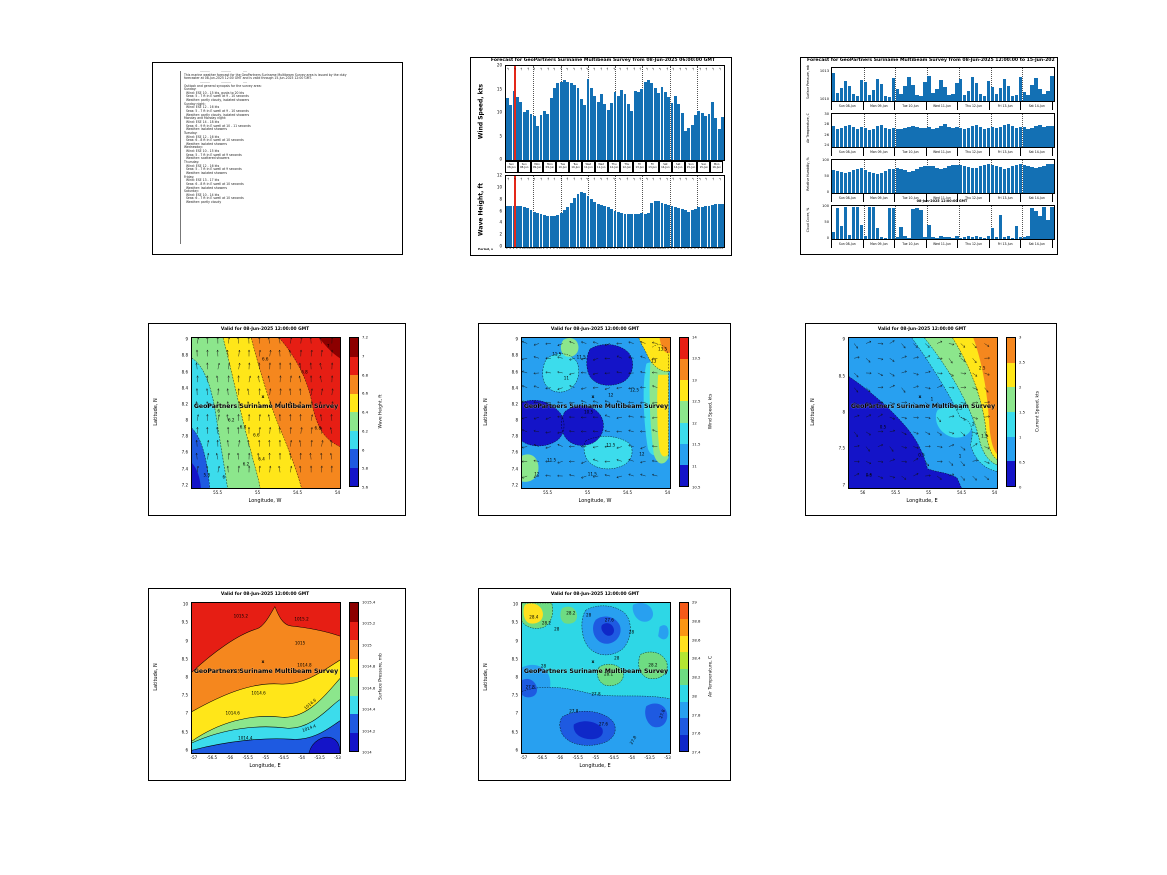 The width and height of the screenshot is (1167, 875). What do you see at coordinates (369, 602) in the screenshot?
I see `colorbar-tick: 1015.4` at bounding box center [369, 602].